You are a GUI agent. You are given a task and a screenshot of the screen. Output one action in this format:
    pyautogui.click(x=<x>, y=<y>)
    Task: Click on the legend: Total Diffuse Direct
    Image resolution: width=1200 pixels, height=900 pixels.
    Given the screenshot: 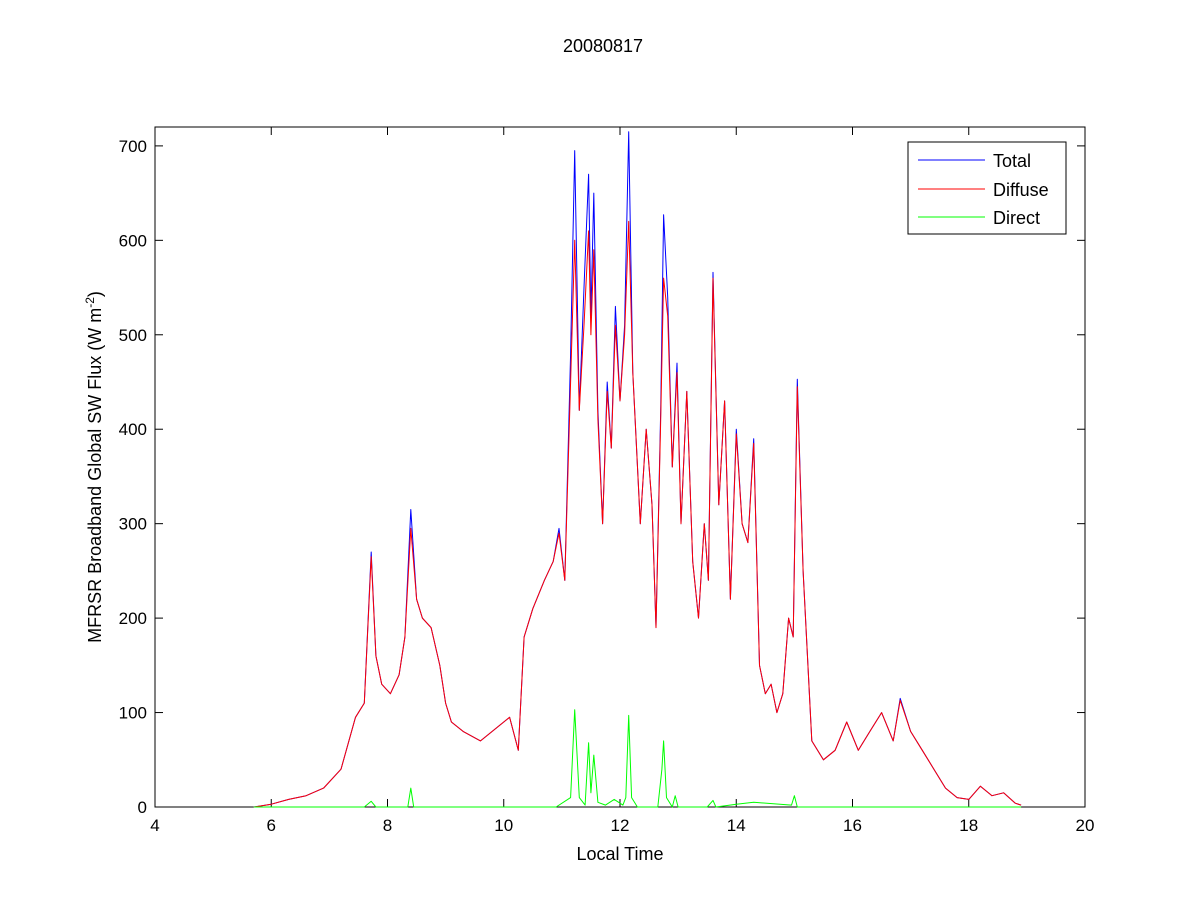 What is the action you would take?
    pyautogui.click(x=987, y=188)
    